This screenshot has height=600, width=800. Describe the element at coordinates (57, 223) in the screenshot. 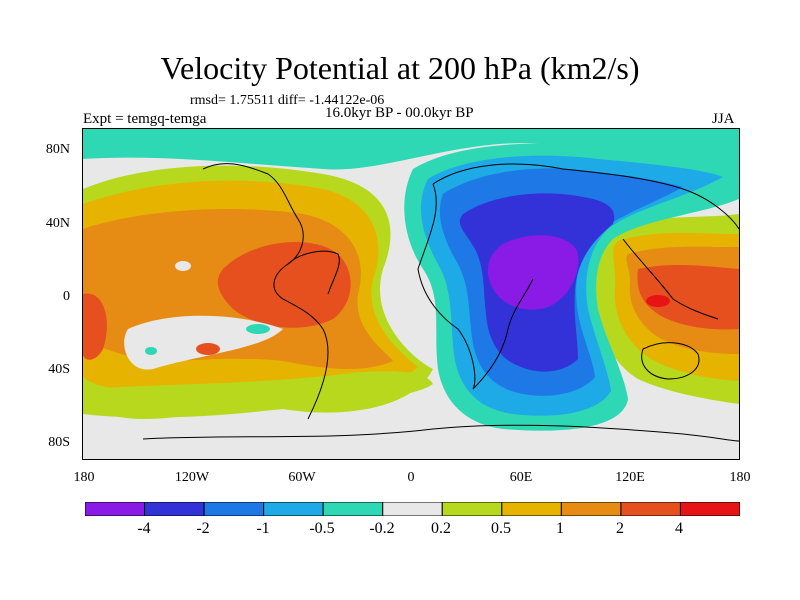

I see `lat-label-40n: 40N` at that location.